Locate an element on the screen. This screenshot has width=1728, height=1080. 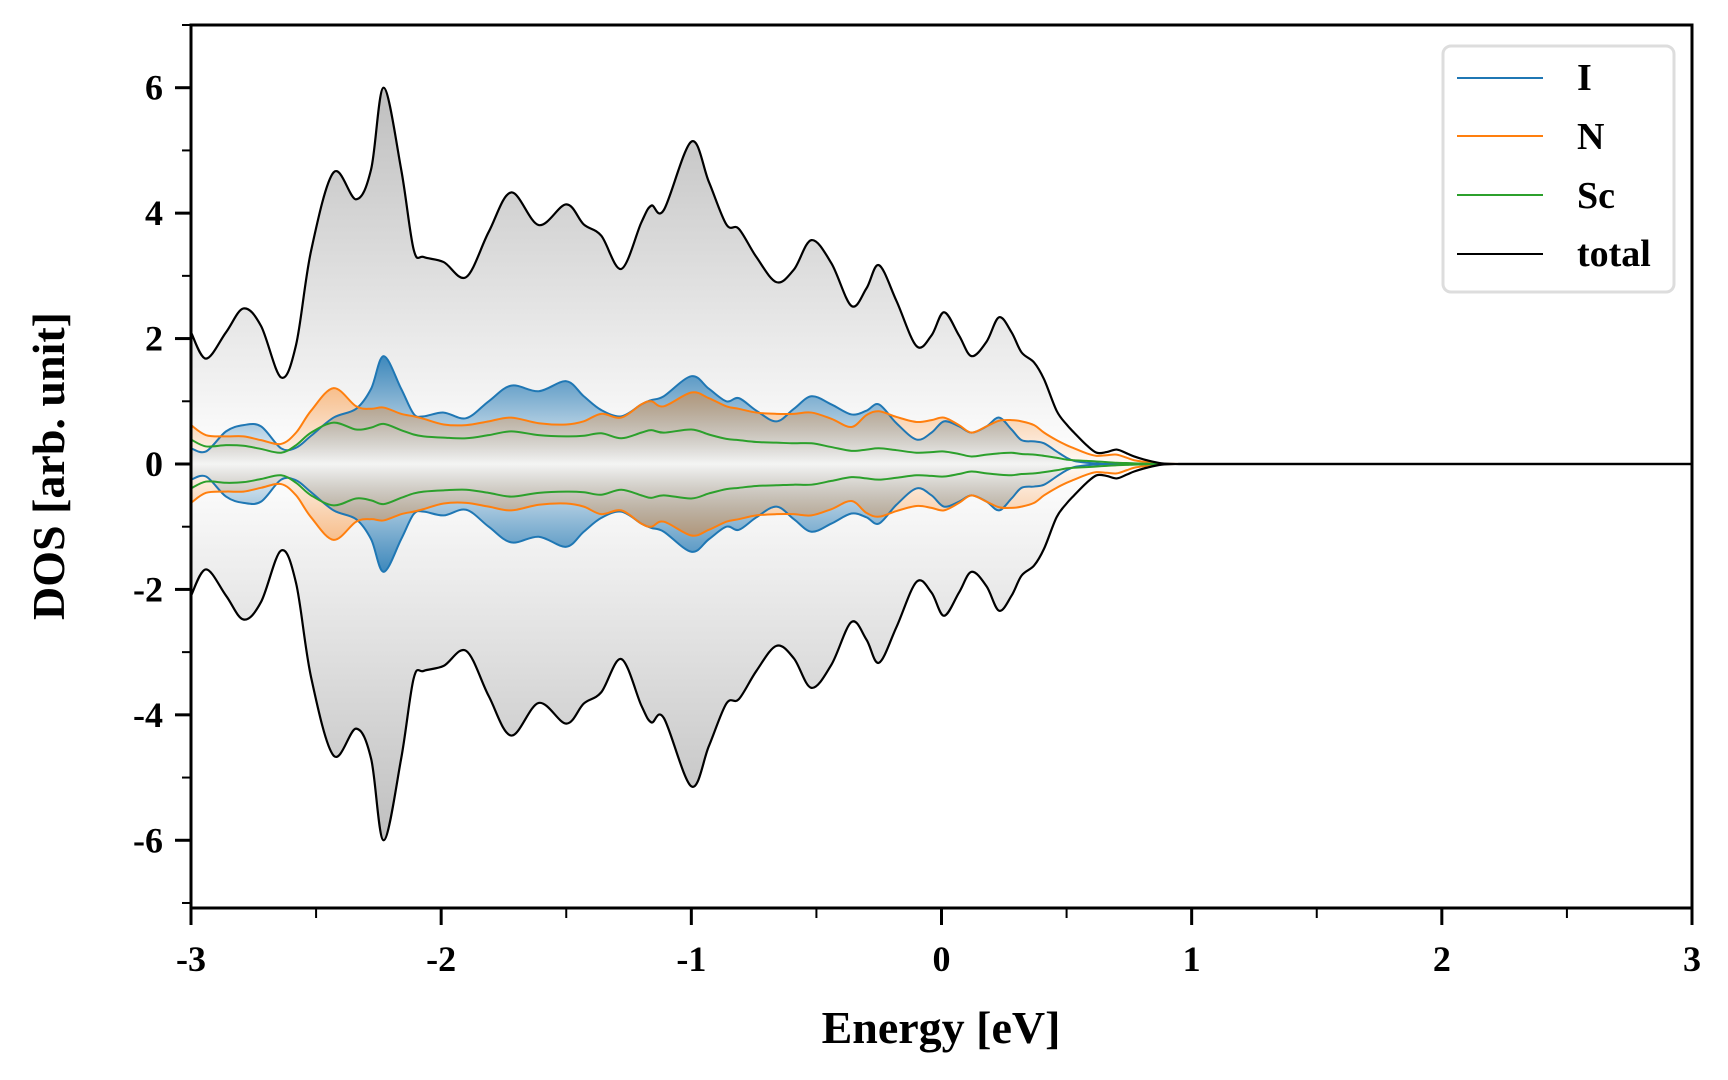
x-tick-label: 2 is located at coordinates (1442, 959).